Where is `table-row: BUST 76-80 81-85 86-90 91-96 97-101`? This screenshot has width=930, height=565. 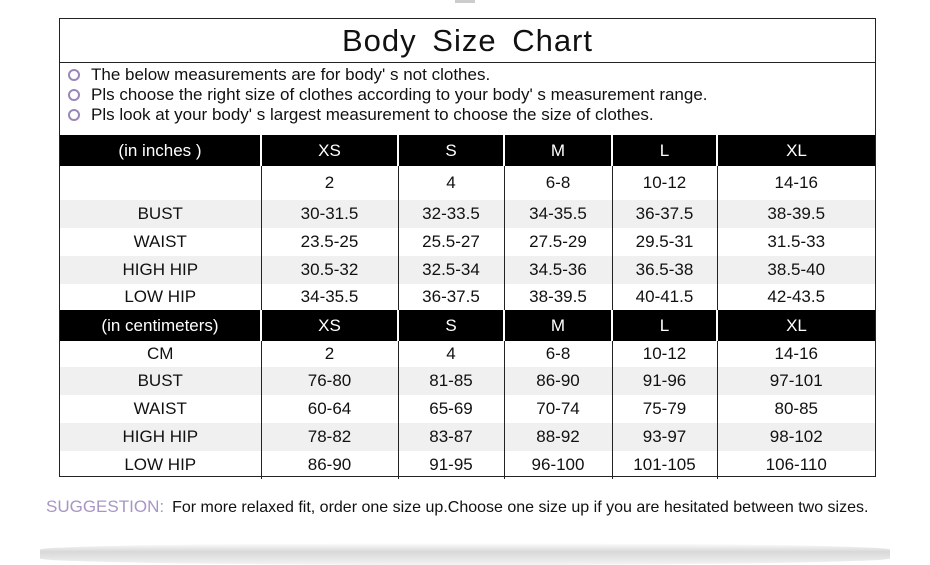 table-row: BUST 76-80 81-85 86-90 91-96 97-101 is located at coordinates (467, 381).